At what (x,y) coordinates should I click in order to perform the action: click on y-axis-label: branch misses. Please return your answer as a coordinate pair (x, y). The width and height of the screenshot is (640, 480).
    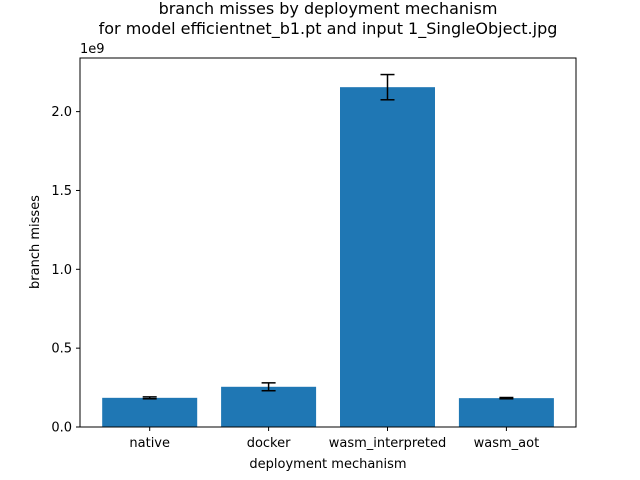
    Looking at the image, I should click on (35, 242).